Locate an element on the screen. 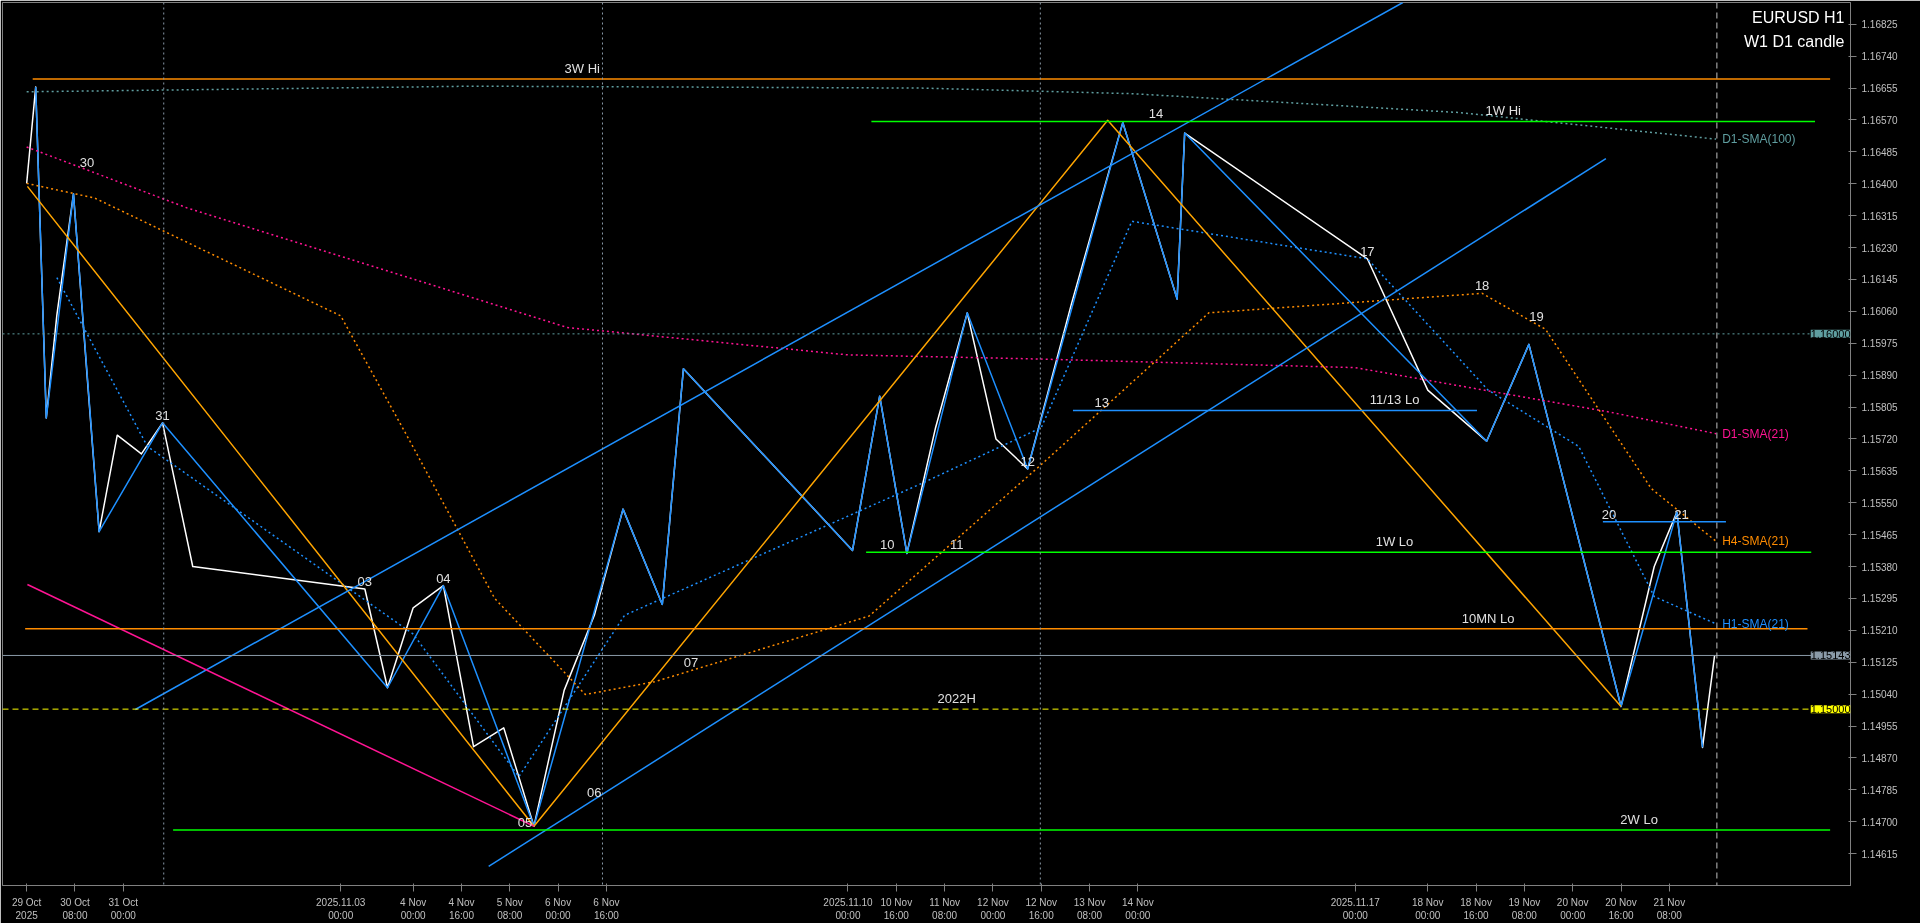  y-tick-label: 1.15550 is located at coordinates (1880, 503).